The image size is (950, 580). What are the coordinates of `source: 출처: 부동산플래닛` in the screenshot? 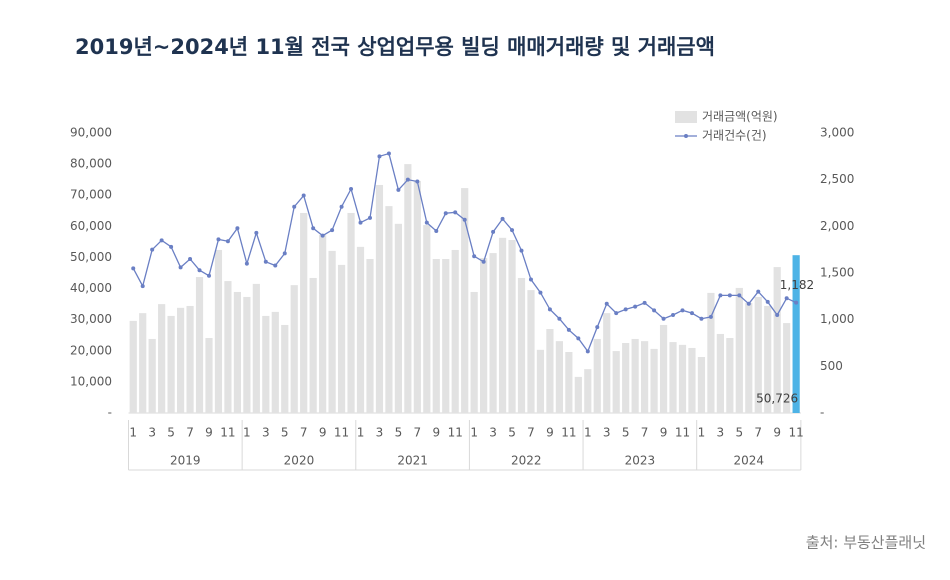 It's located at (866, 543).